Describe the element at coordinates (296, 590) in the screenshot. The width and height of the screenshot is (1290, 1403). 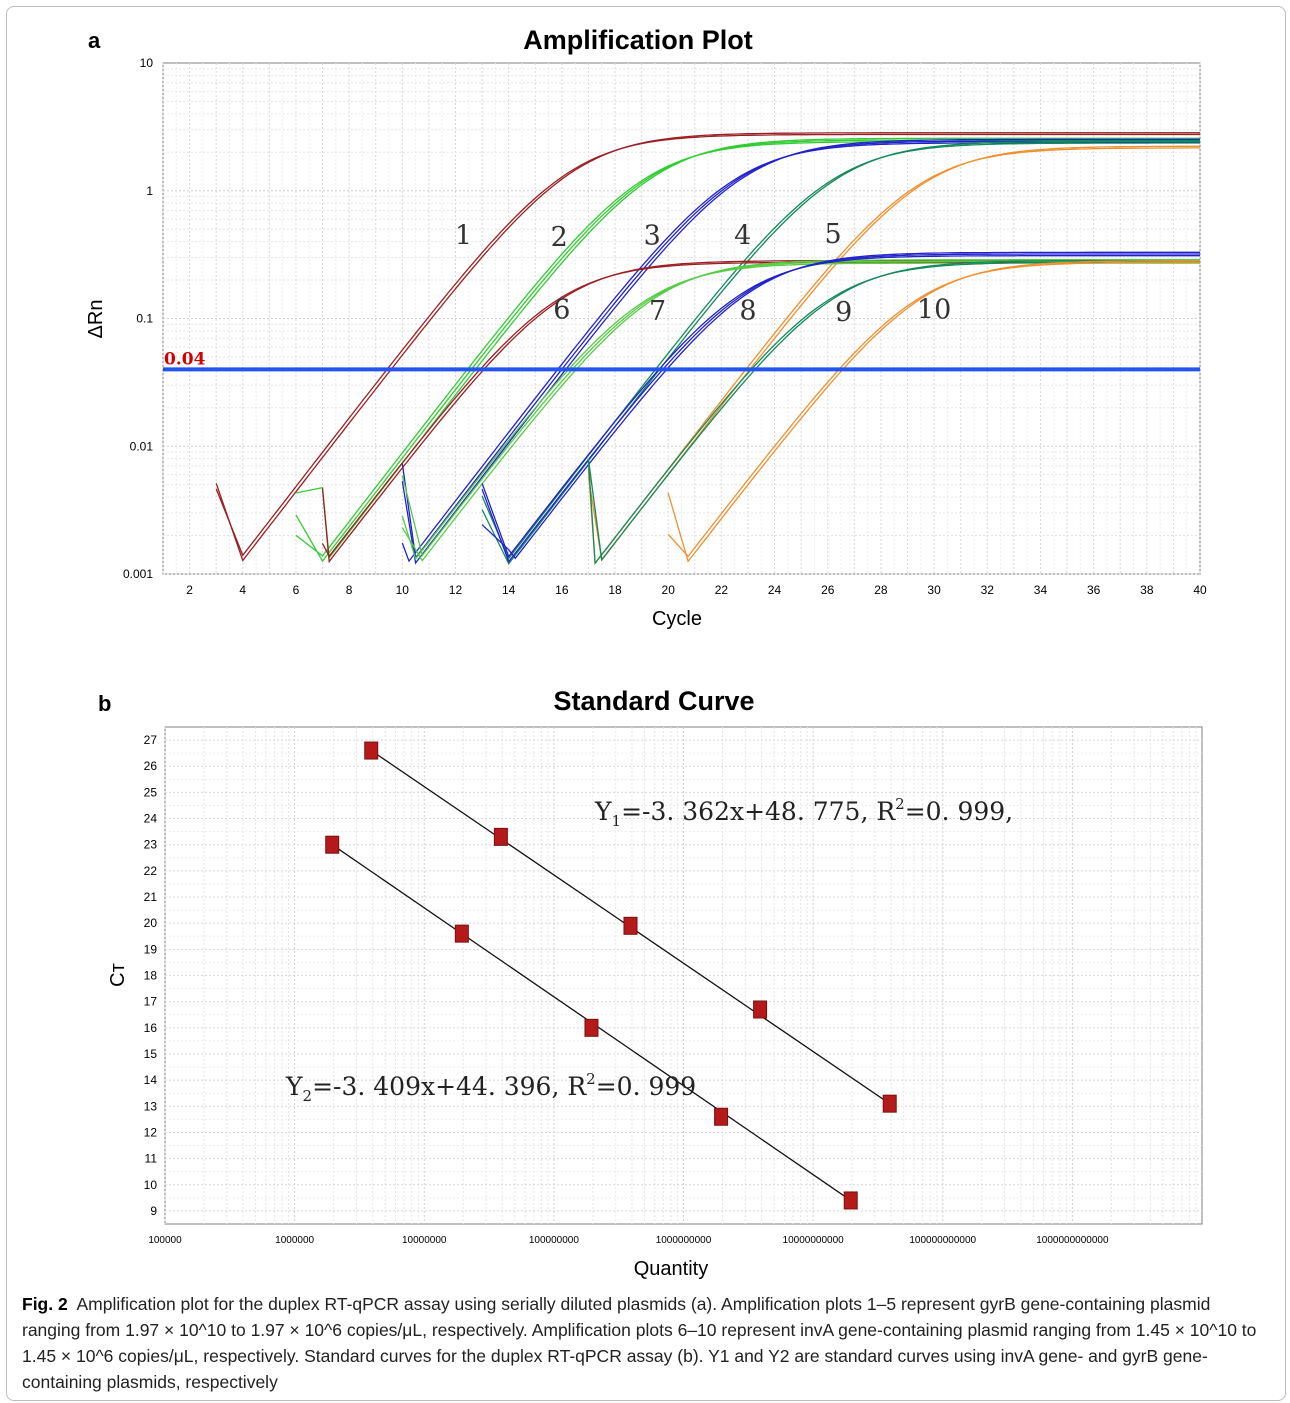
I see `x-tick-label: 6` at that location.